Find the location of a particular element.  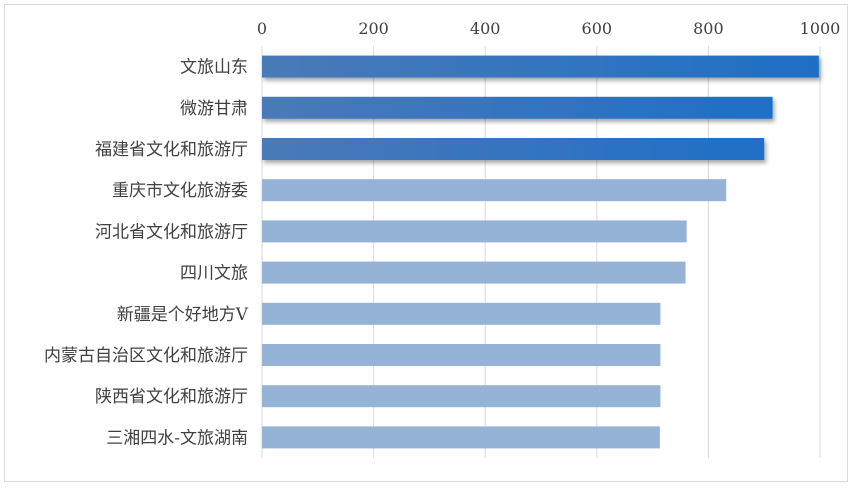

category-label: 微游甘肃 is located at coordinates (214, 109).